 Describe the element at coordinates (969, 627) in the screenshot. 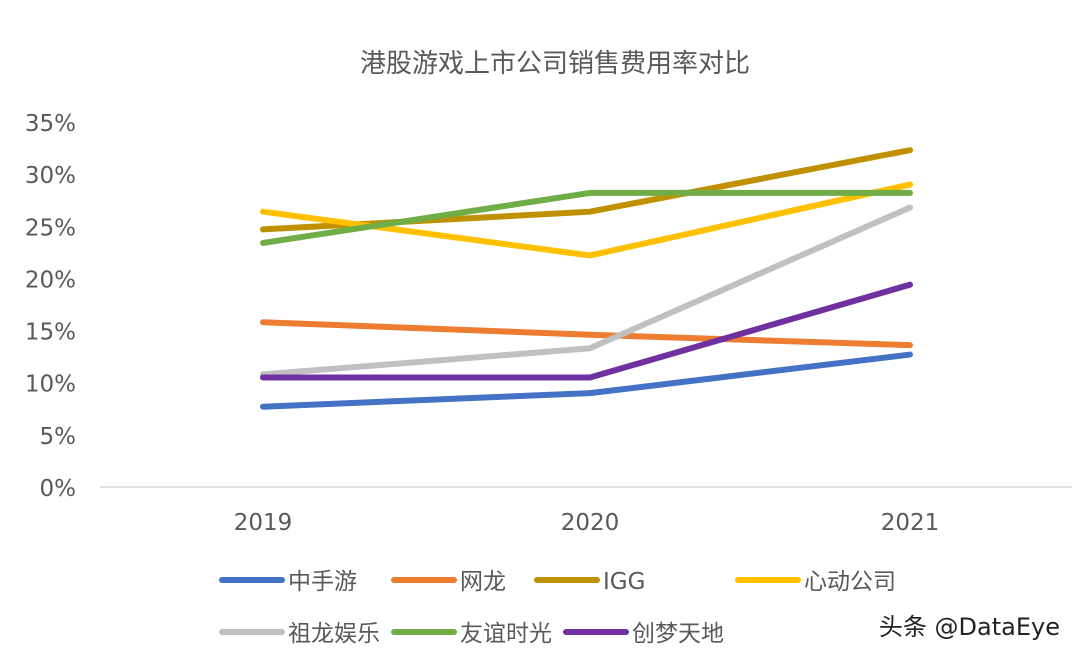

I see `watermark: 头条 @DataEye` at that location.